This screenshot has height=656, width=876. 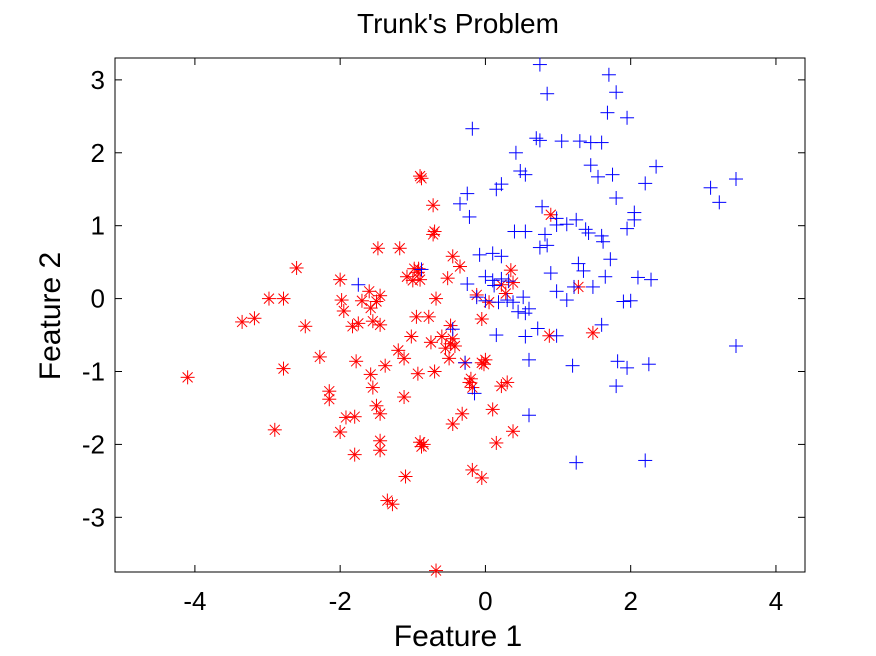 What do you see at coordinates (50, 316) in the screenshot?
I see `y-axis-label: Feature 2` at bounding box center [50, 316].